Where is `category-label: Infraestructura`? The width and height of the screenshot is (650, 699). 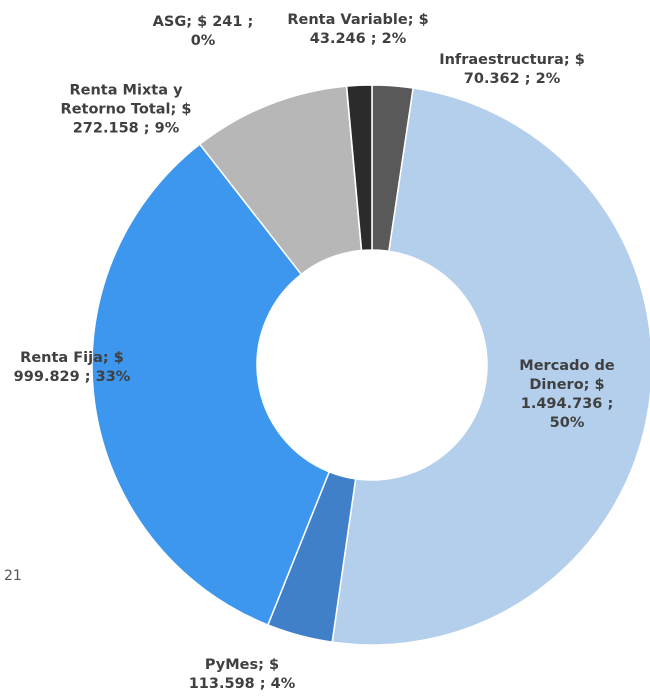 category-label: Infraestructura is located at coordinates (501, 60).